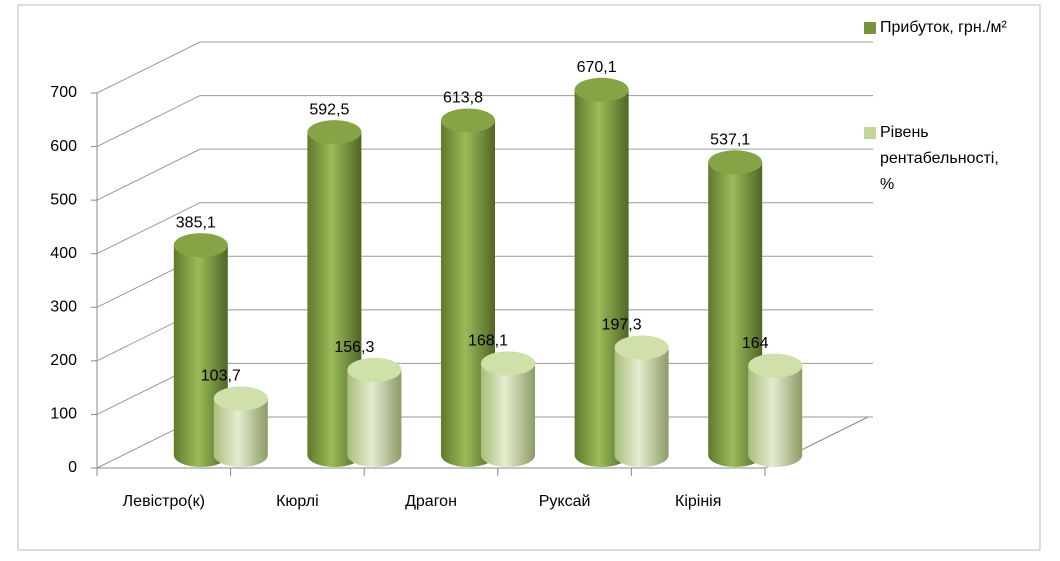 The height and width of the screenshot is (561, 1060). I want to click on y-tick-label: 500, so click(63, 199).